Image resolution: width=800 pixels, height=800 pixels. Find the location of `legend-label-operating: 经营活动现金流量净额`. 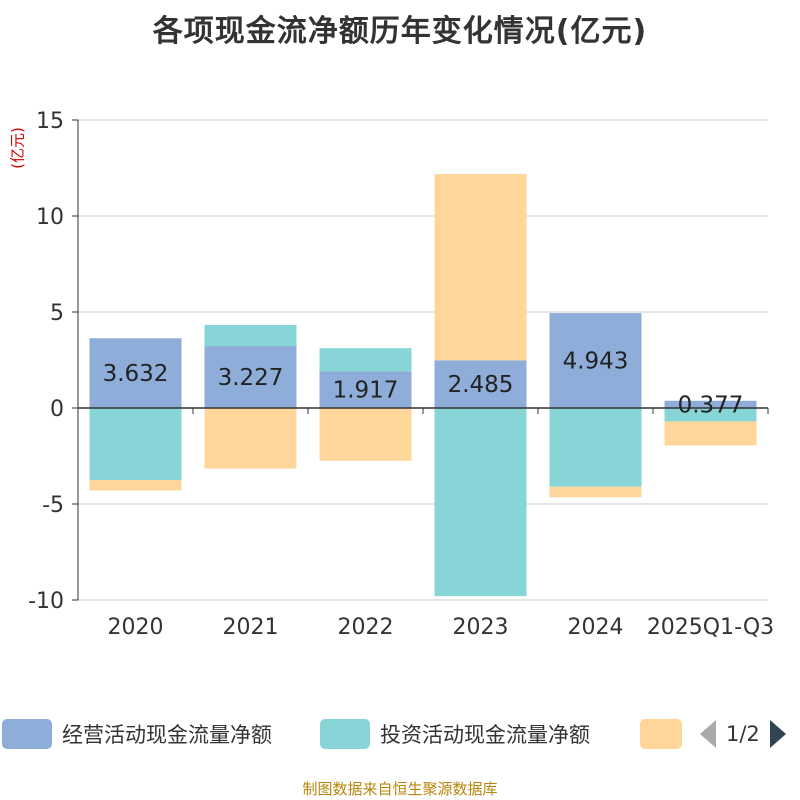

legend-label-operating: 经营活动现金流量净额 is located at coordinates (167, 735).